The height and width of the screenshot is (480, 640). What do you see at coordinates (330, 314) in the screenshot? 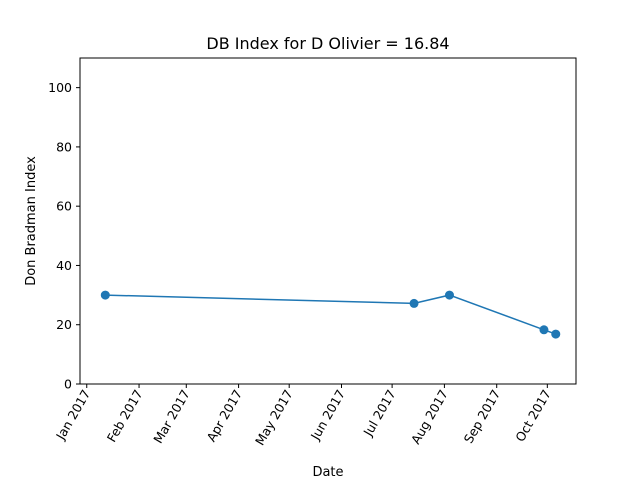
I see `series-group` at bounding box center [330, 314].